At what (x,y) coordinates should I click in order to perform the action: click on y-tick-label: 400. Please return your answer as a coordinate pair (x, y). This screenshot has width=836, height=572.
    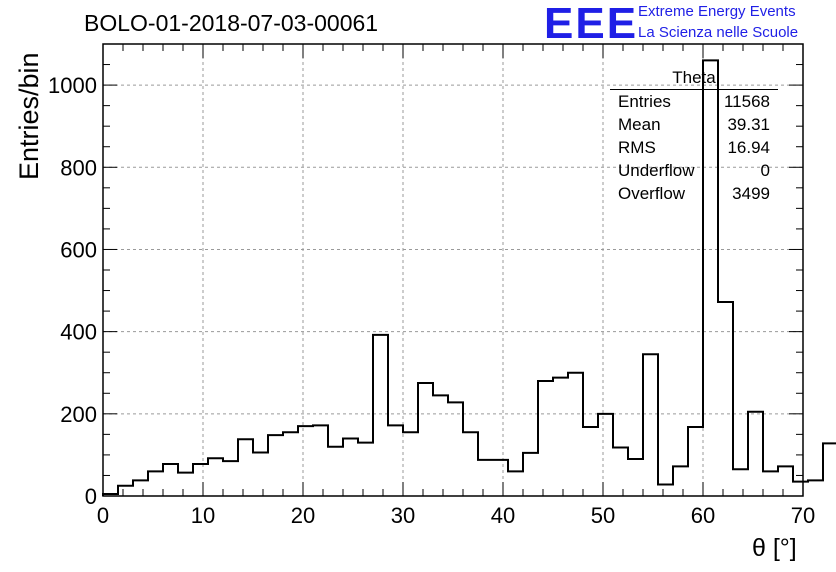
    Looking at the image, I should click on (78, 332).